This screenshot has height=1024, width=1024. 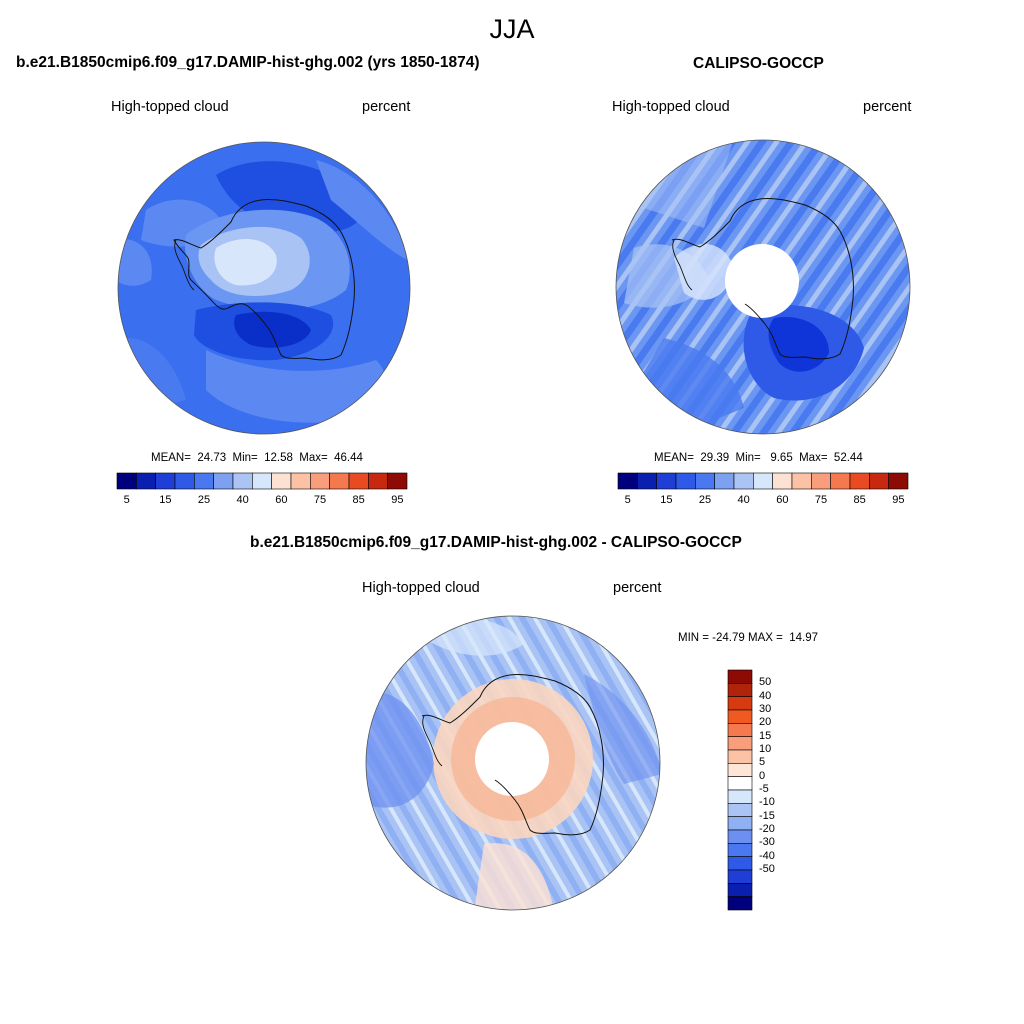 What do you see at coordinates (748, 638) in the screenshot?
I see `panel3-stats: MIN = -24.79 MAX = 14.97` at bounding box center [748, 638].